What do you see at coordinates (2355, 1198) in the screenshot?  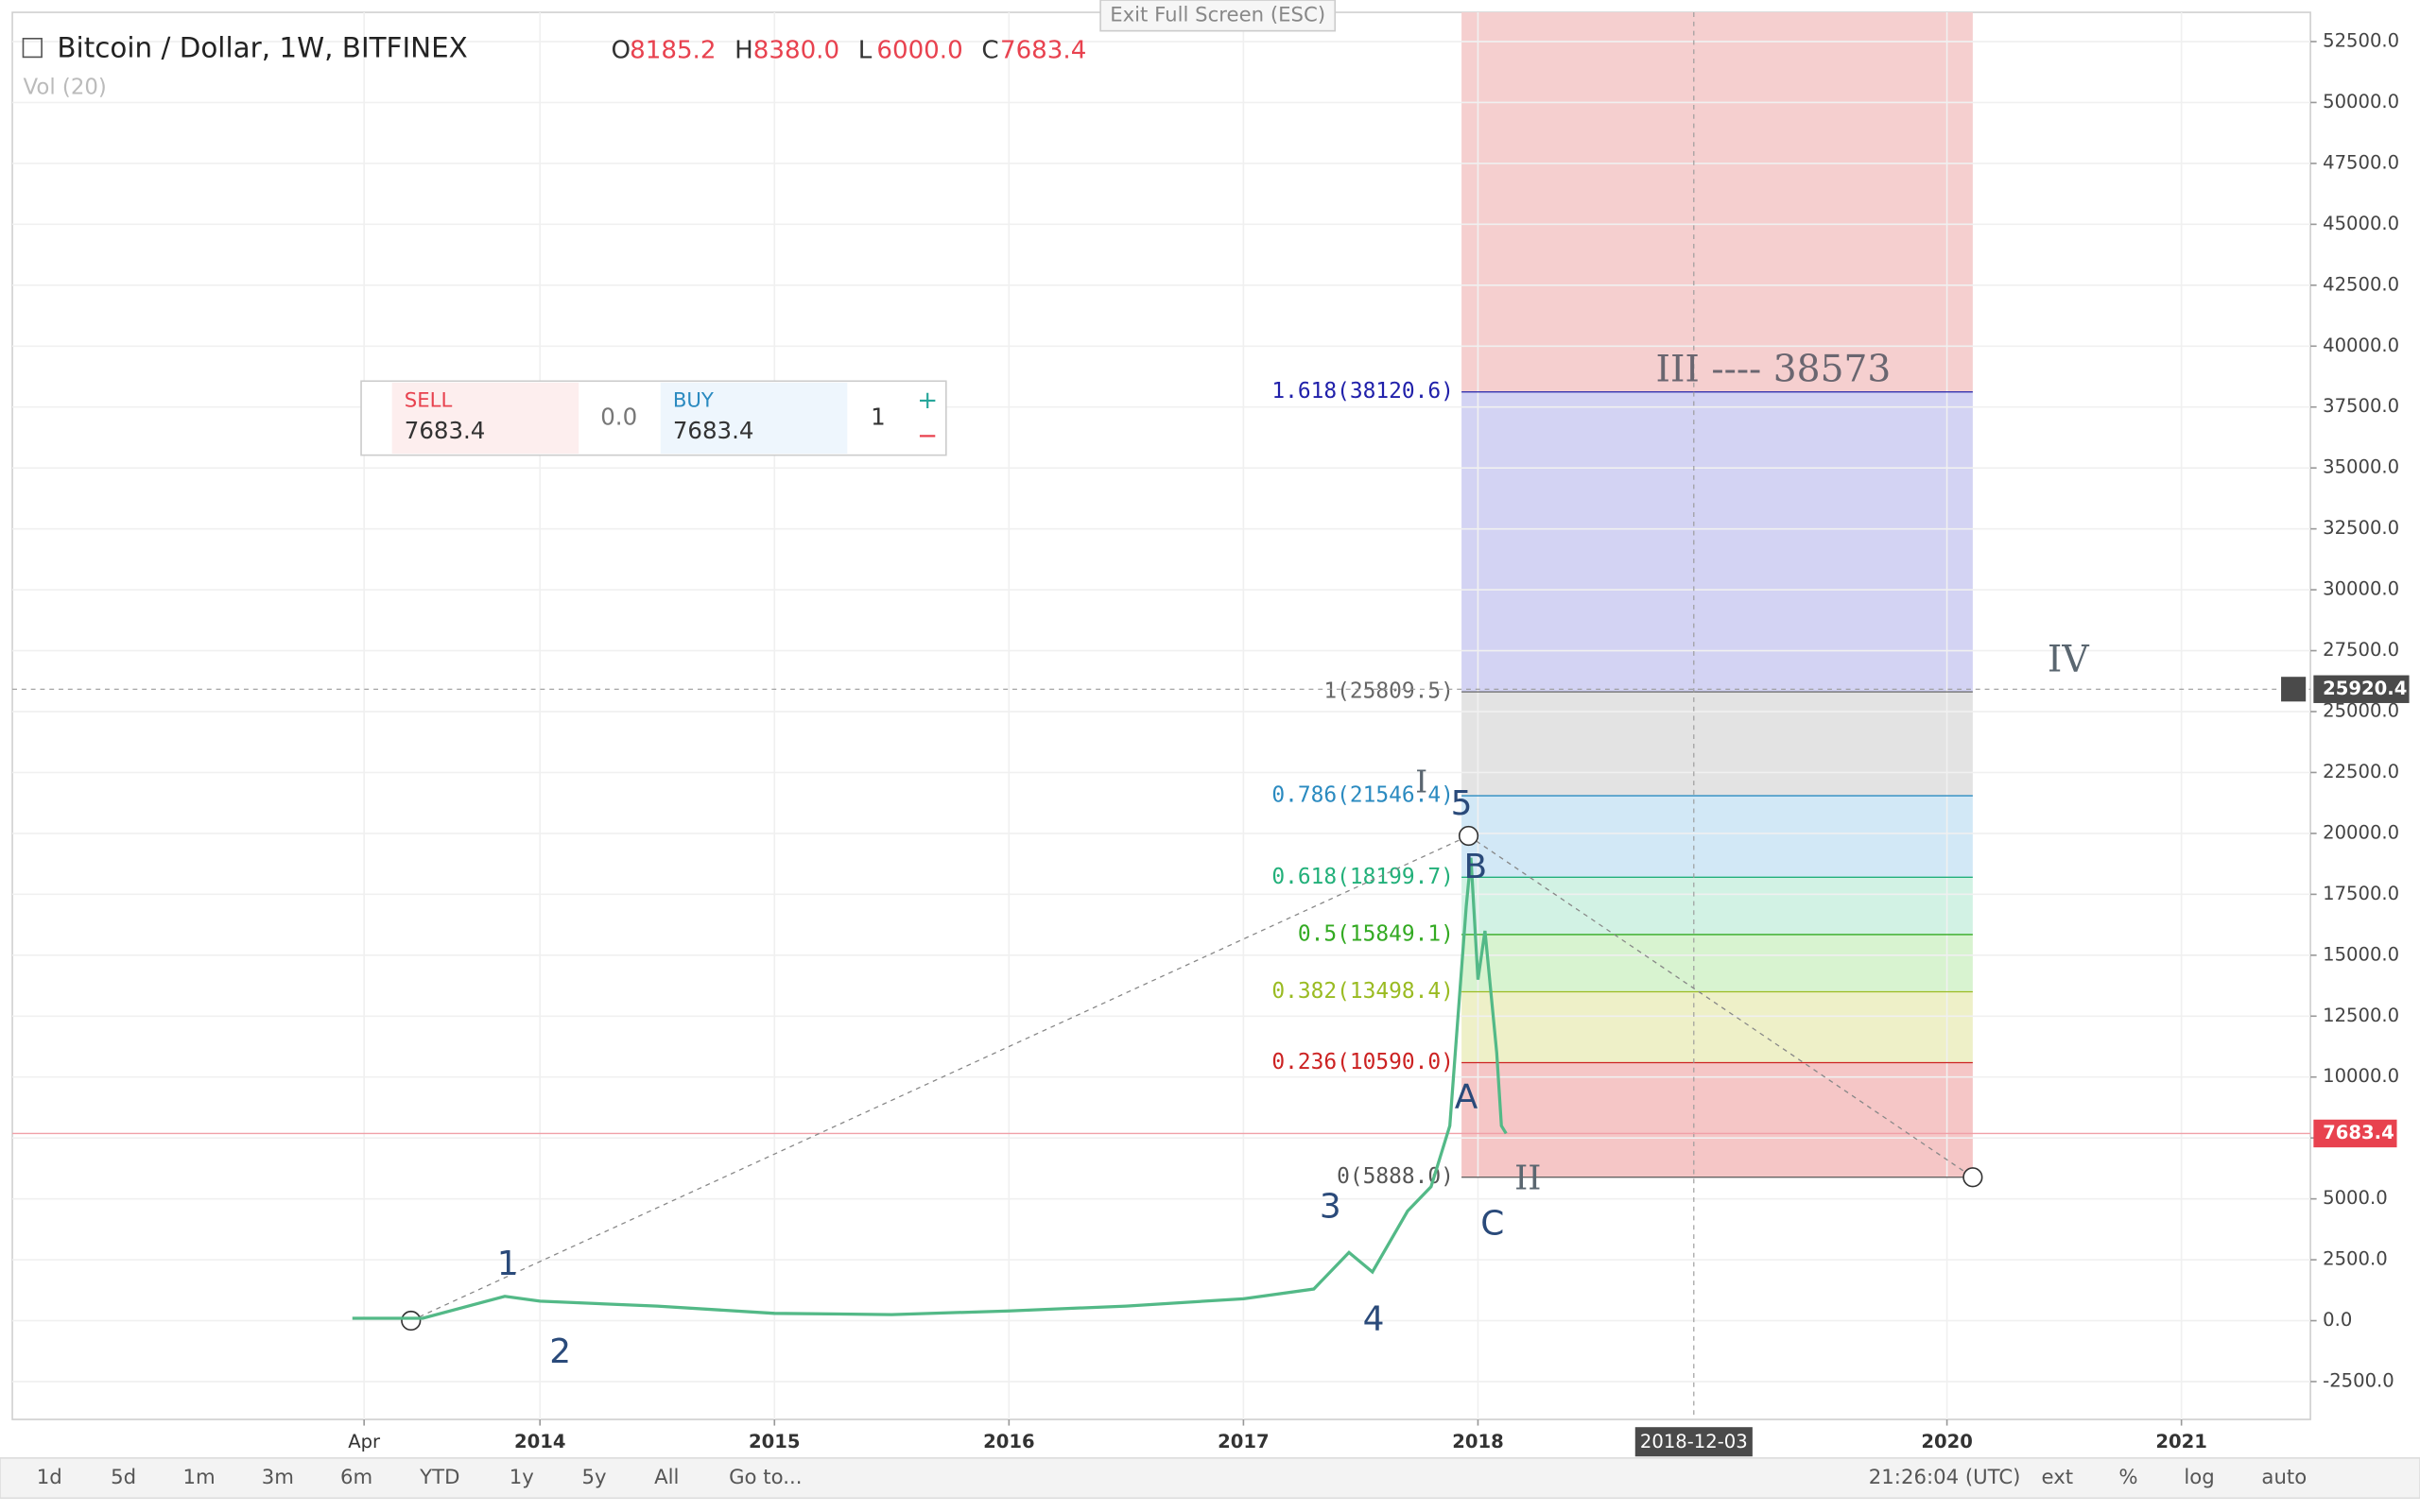 I see `y-tick-label: 5000.0` at bounding box center [2355, 1198].